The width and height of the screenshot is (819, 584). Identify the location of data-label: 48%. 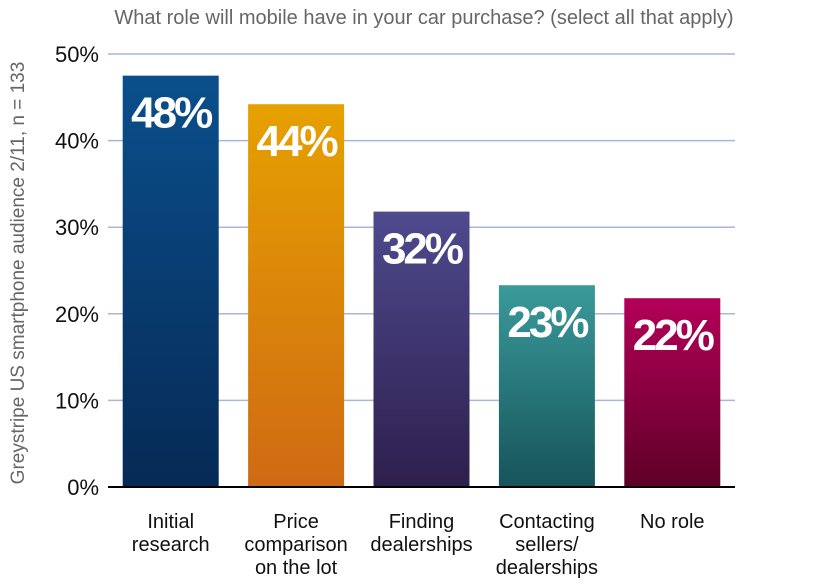
(171, 113).